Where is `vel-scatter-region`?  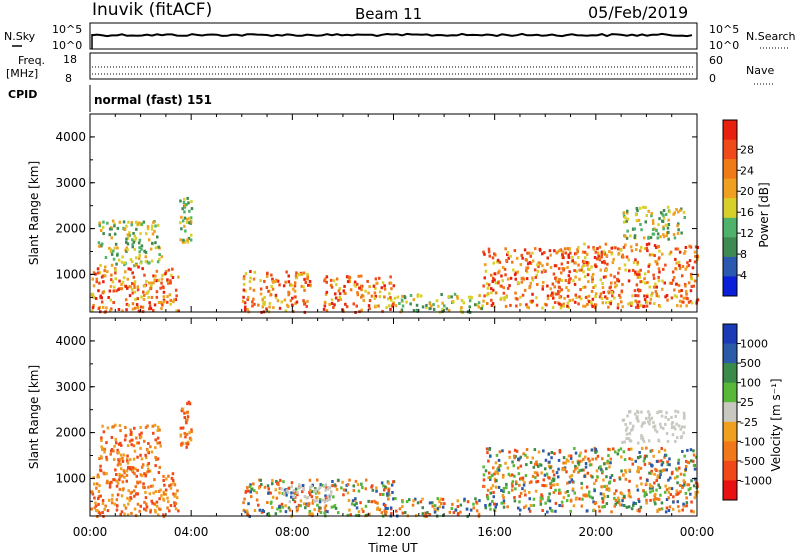 vel-scatter-region is located at coordinates (186, 424).